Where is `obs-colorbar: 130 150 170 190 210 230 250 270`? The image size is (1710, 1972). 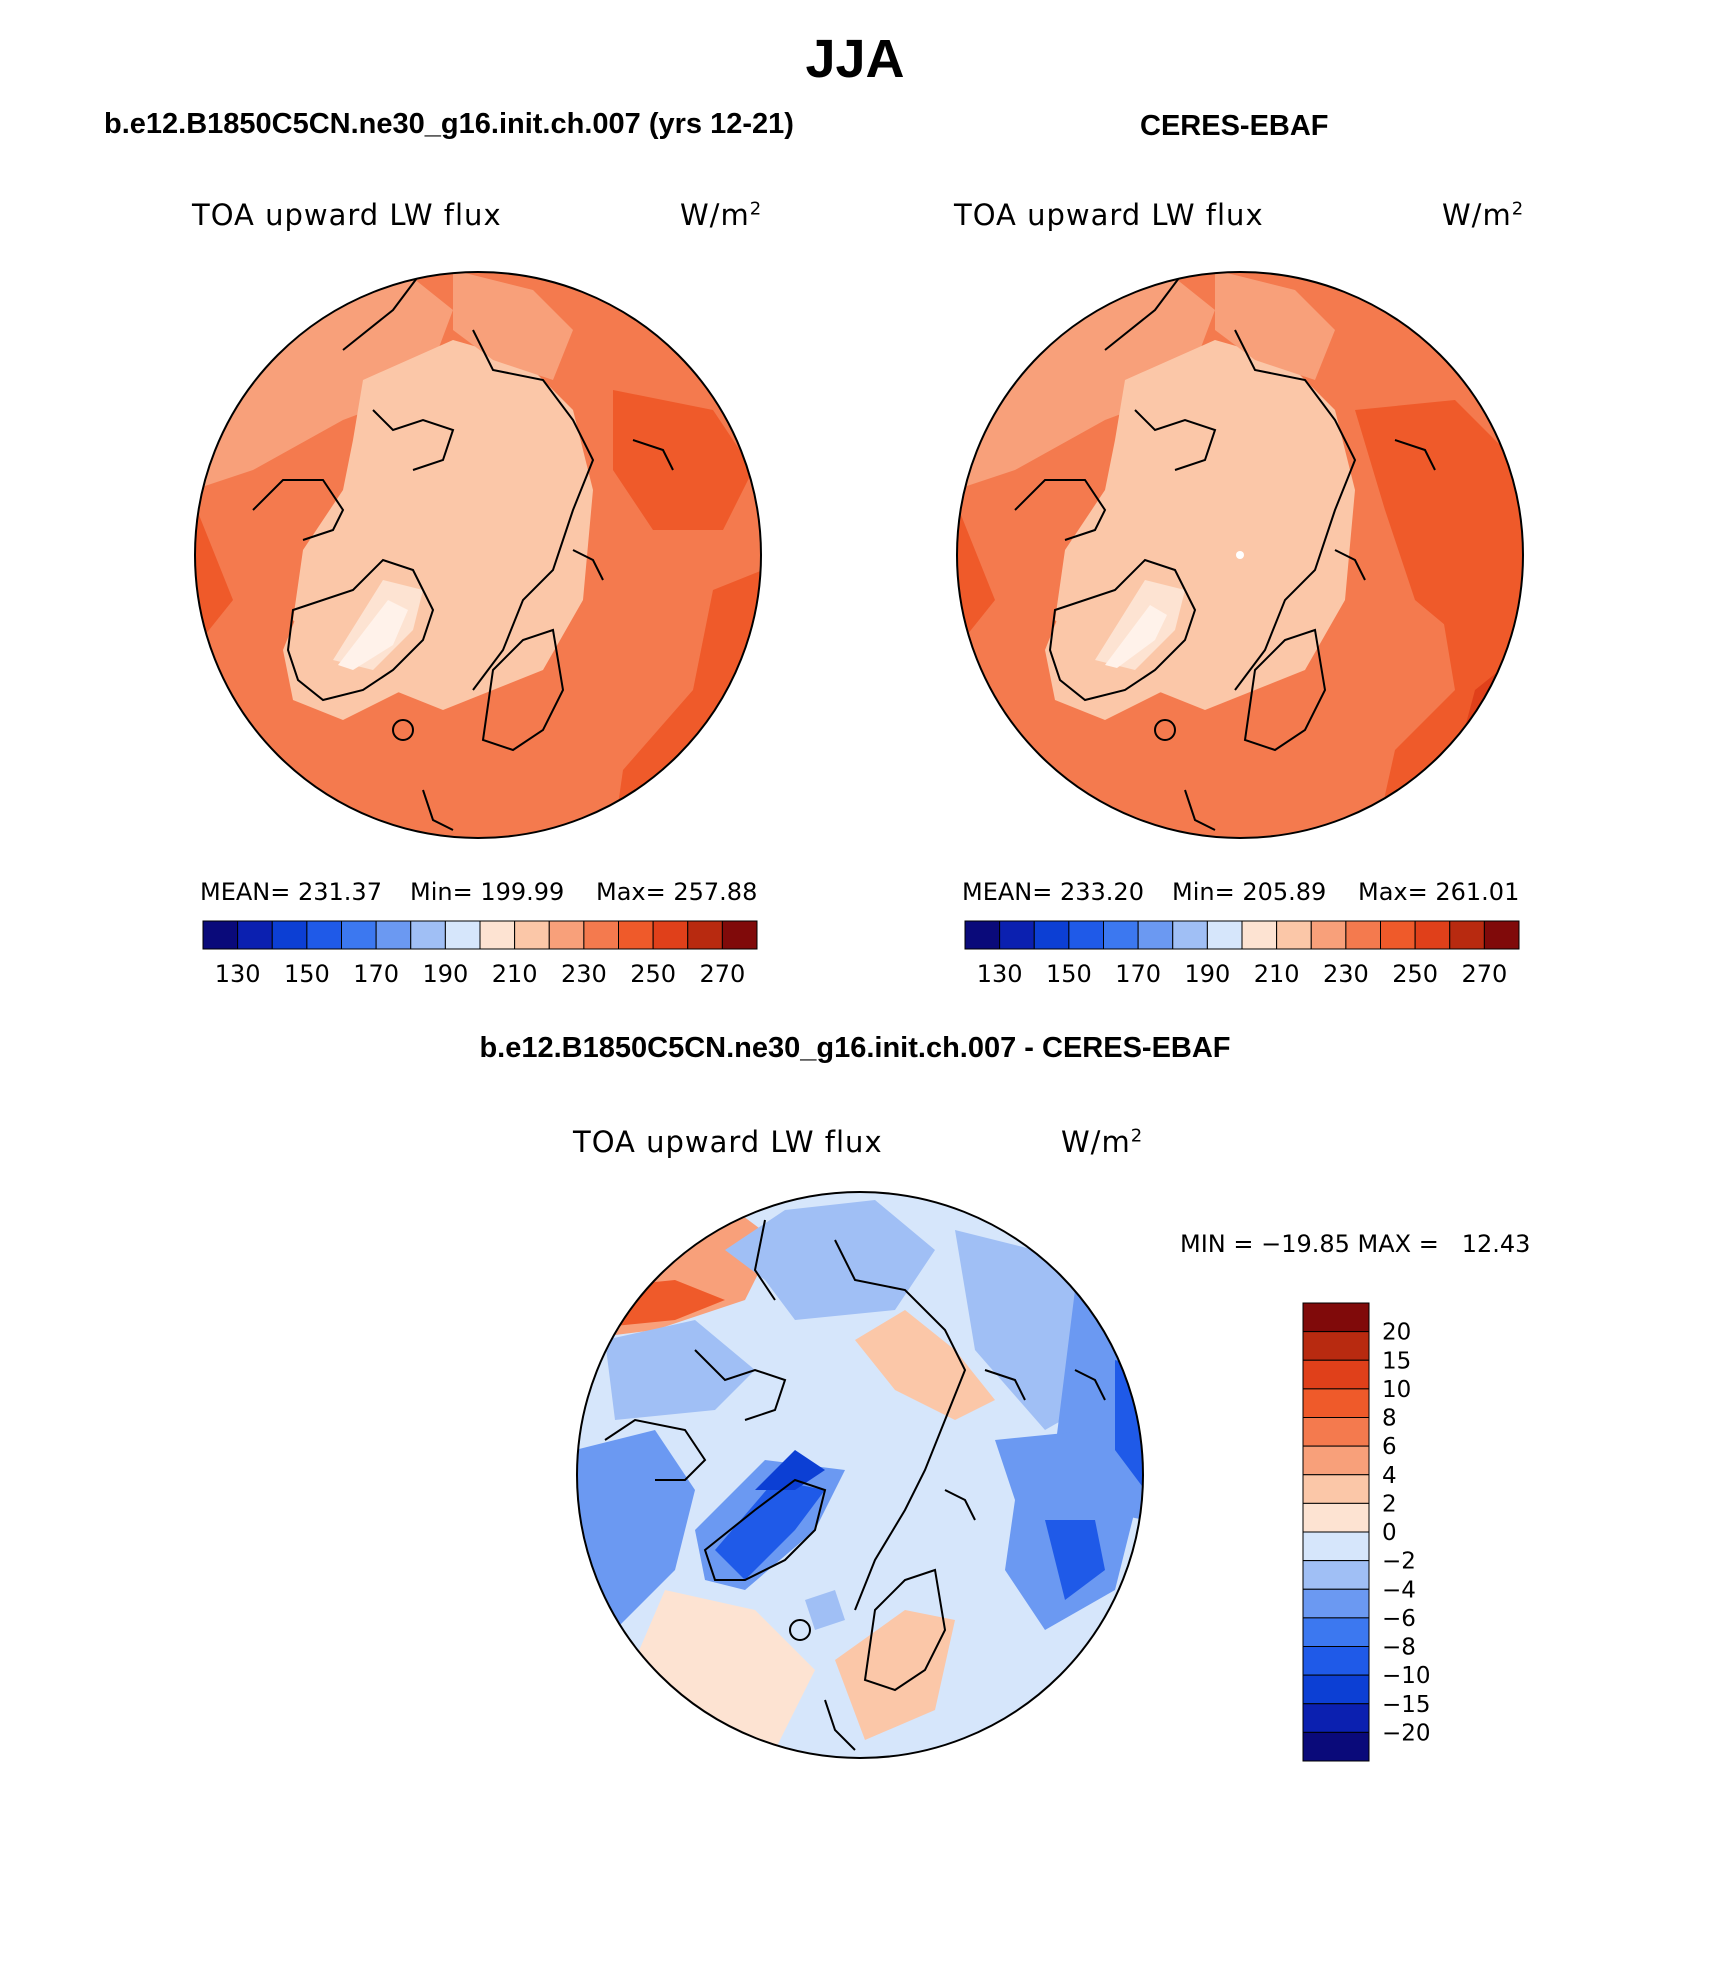 obs-colorbar: 130 150 170 190 210 230 250 270 is located at coordinates (1242, 954).